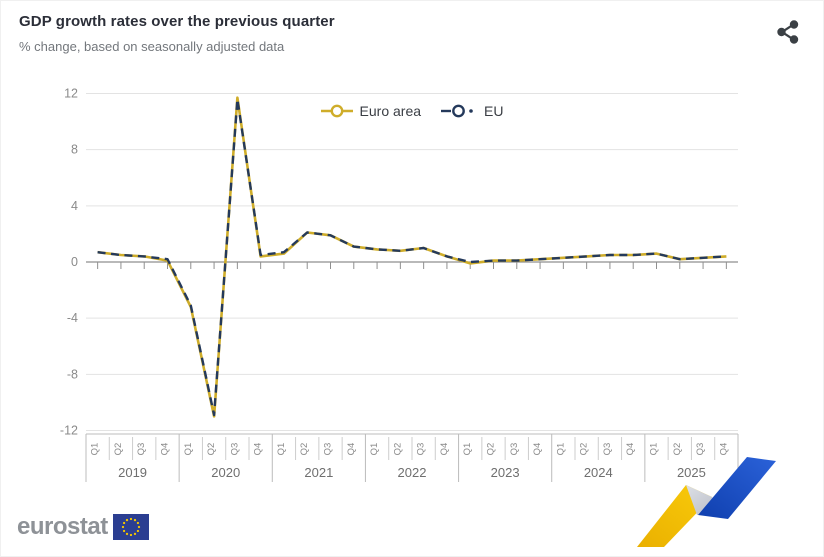 The width and height of the screenshot is (824, 557). I want to click on y-axis-label: 4, so click(74, 206).